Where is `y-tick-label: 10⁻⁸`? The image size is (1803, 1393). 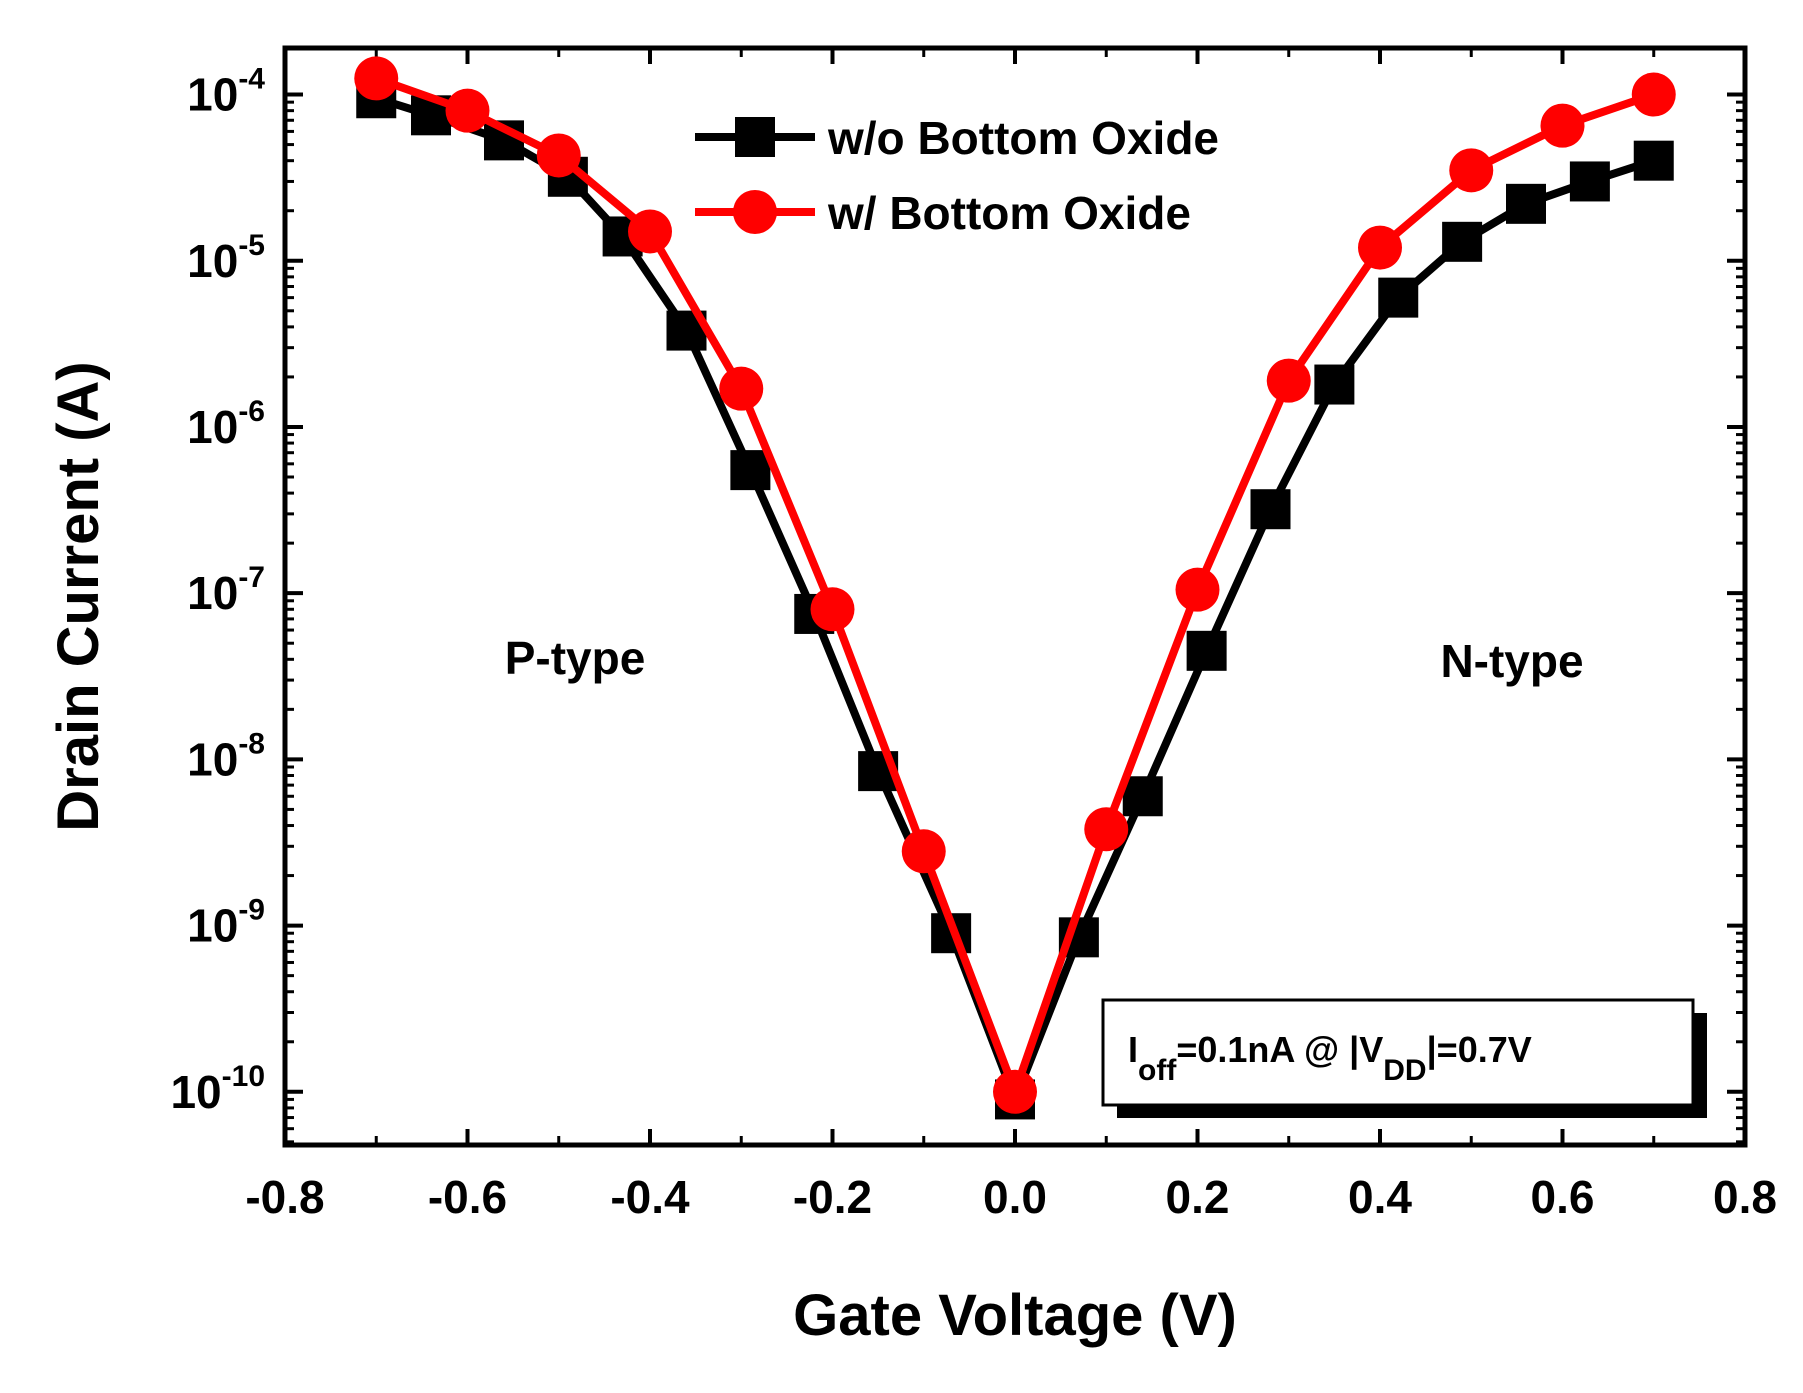
y-tick-label: 10⁻⁸ is located at coordinates (226, 756).